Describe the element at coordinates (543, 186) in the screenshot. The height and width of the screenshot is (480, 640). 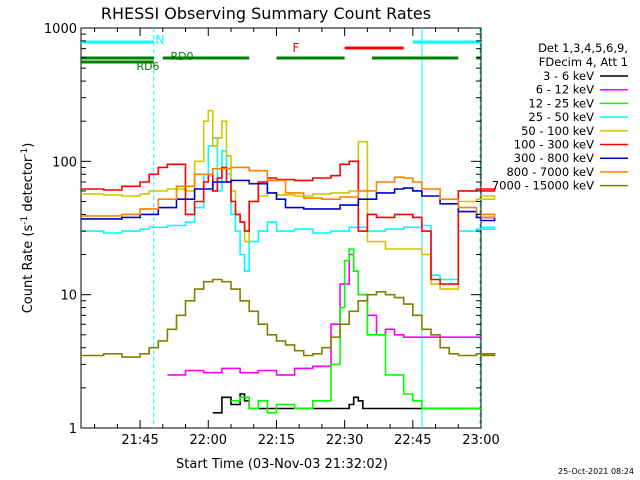
I see `legend-label-8: 7000 - 15000 keV` at that location.